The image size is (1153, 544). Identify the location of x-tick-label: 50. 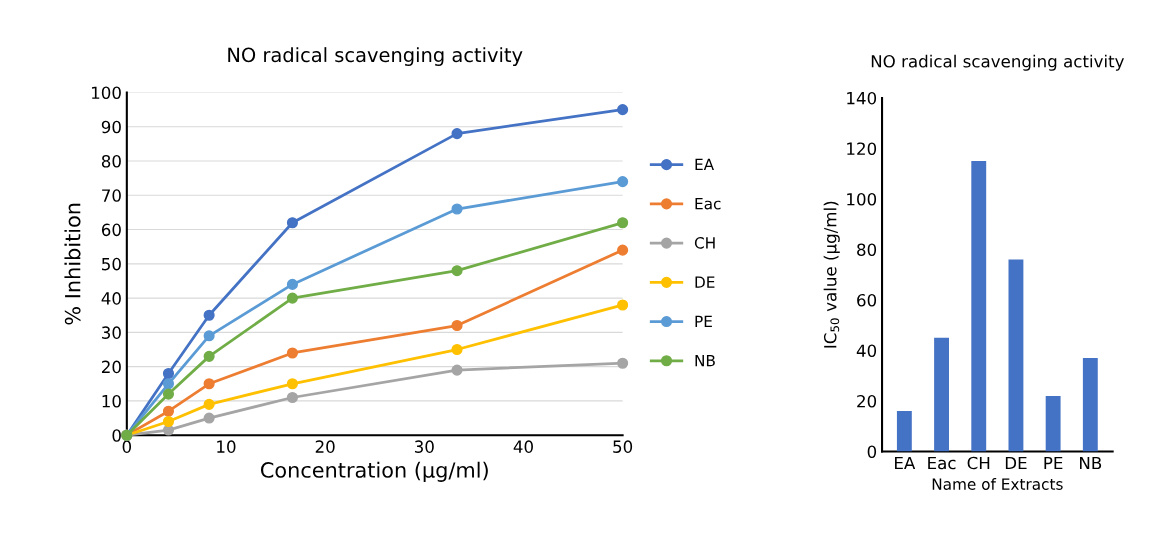
(623, 446).